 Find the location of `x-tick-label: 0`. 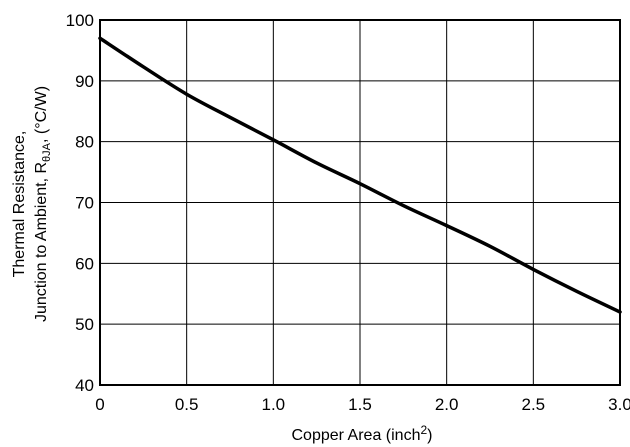

x-tick-label: 0 is located at coordinates (99, 404).